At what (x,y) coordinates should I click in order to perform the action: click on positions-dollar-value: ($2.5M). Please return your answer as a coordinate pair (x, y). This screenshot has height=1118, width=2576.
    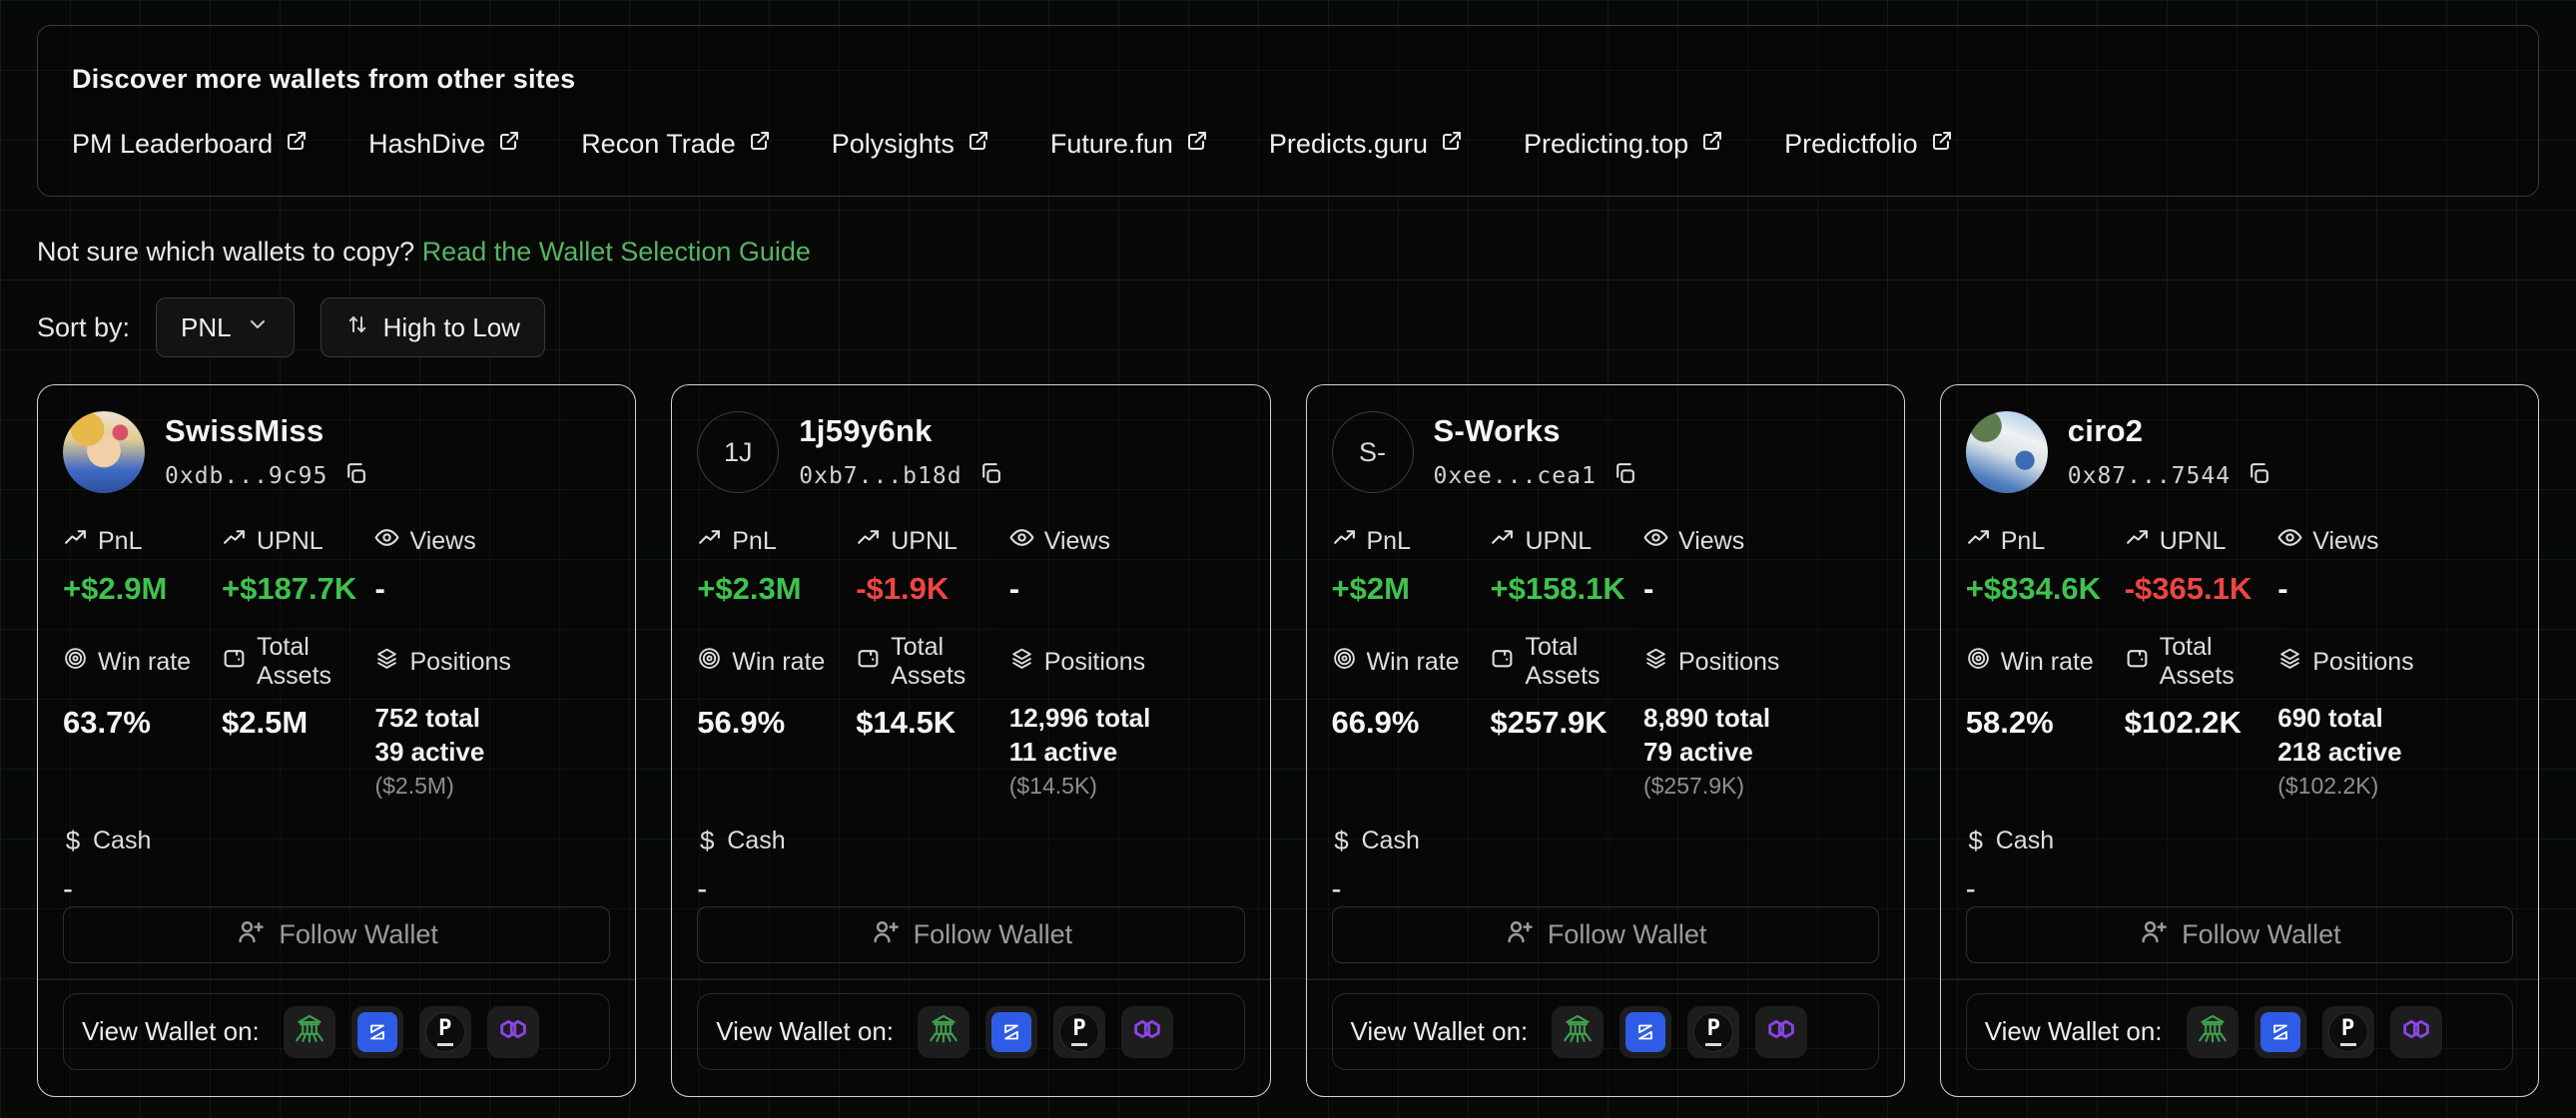
    Looking at the image, I should click on (414, 786).